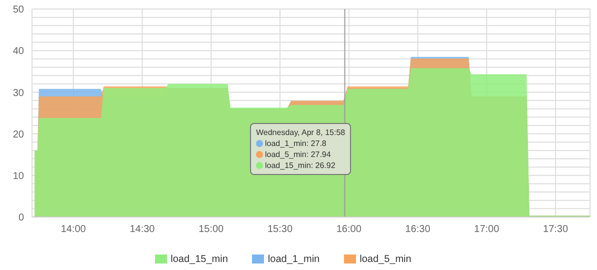 This screenshot has height=270, width=597. What do you see at coordinates (21, 218) in the screenshot?
I see `y-tick-label: 0` at bounding box center [21, 218].